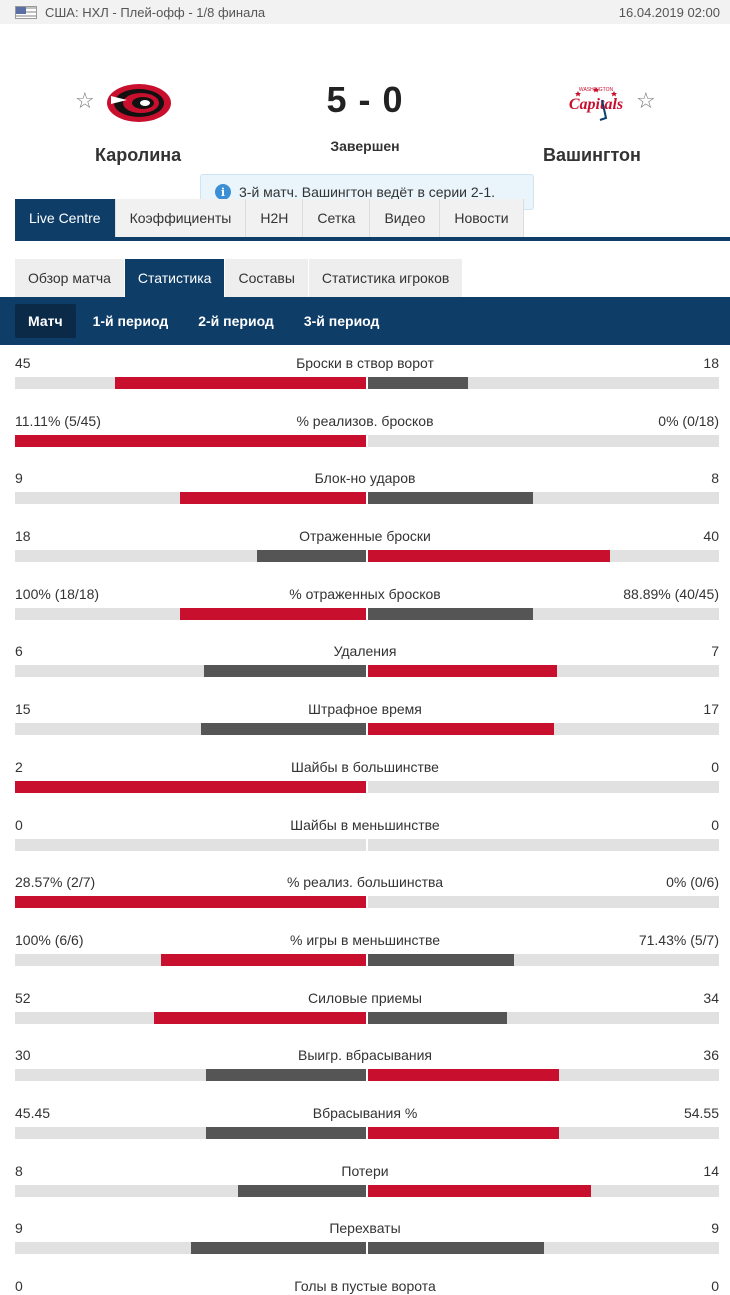 This screenshot has width=730, height=1295. What do you see at coordinates (646, 100) in the screenshot?
I see `favorite-away-star-icon: ☆` at bounding box center [646, 100].